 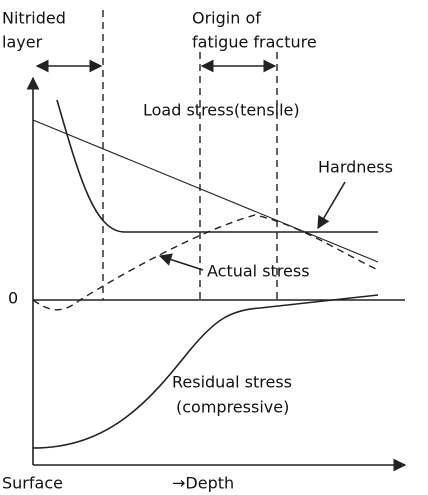 What do you see at coordinates (22, 42) in the screenshot?
I see `label: layer` at bounding box center [22, 42].